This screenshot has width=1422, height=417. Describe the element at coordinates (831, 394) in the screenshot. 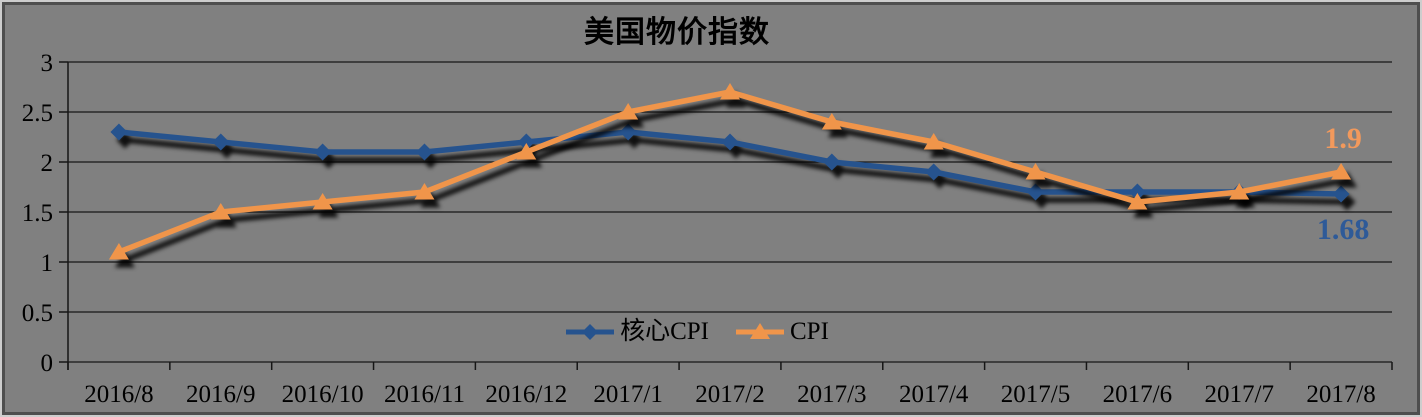

I see `x-axis-label: 2017/3` at that location.